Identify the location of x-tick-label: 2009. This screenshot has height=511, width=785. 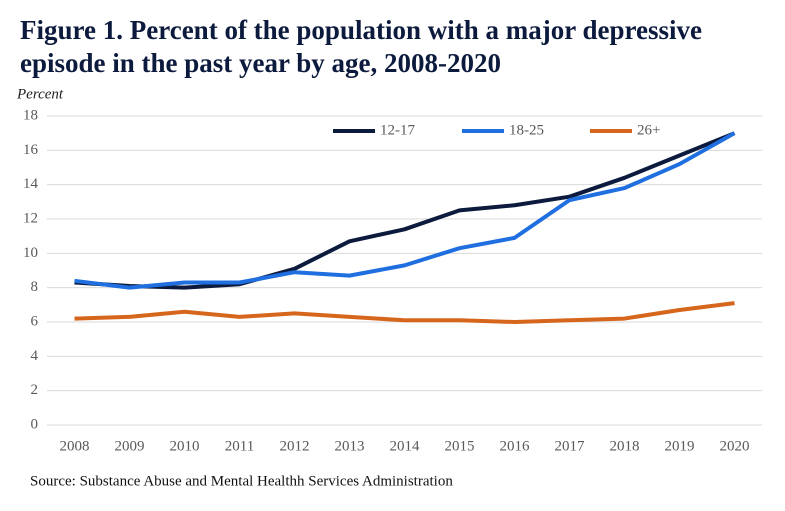
(130, 446).